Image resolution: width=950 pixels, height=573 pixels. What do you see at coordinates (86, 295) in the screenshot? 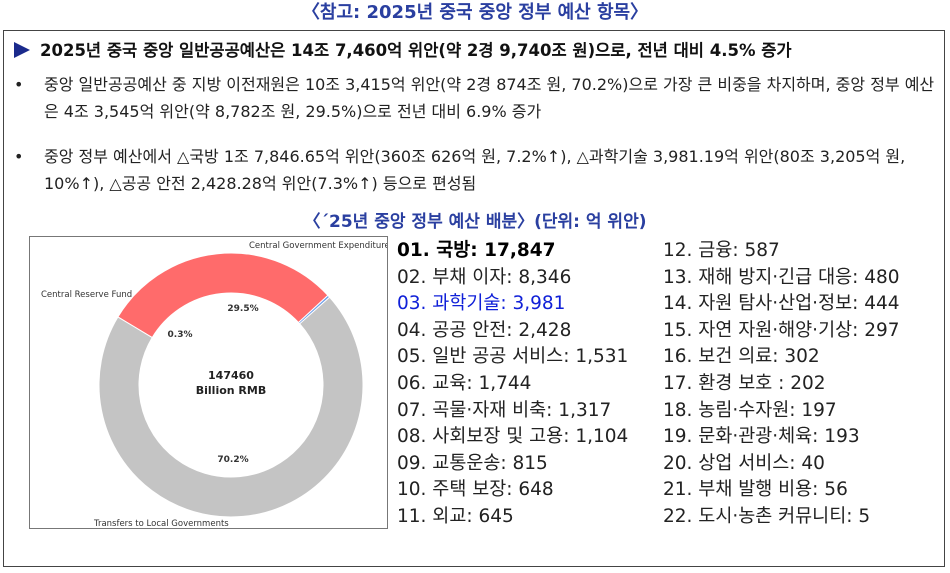
I see `chart-label: Central Reserve Fund` at bounding box center [86, 295].